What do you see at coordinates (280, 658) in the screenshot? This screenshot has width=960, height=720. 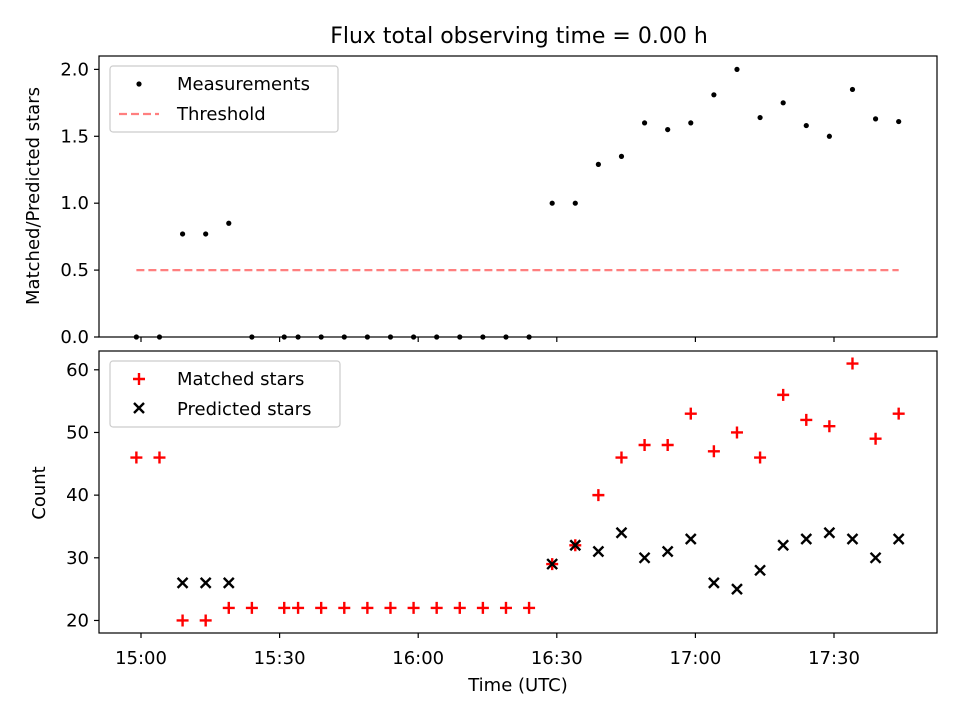 I see `x-tick-label: 15:30` at bounding box center [280, 658].